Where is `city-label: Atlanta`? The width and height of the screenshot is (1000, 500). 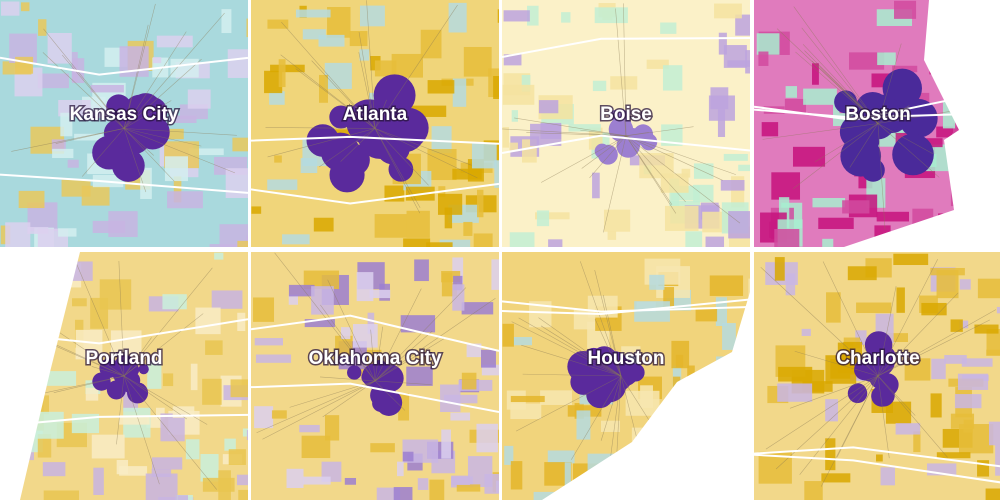 city-label: Atlanta is located at coordinates (375, 114).